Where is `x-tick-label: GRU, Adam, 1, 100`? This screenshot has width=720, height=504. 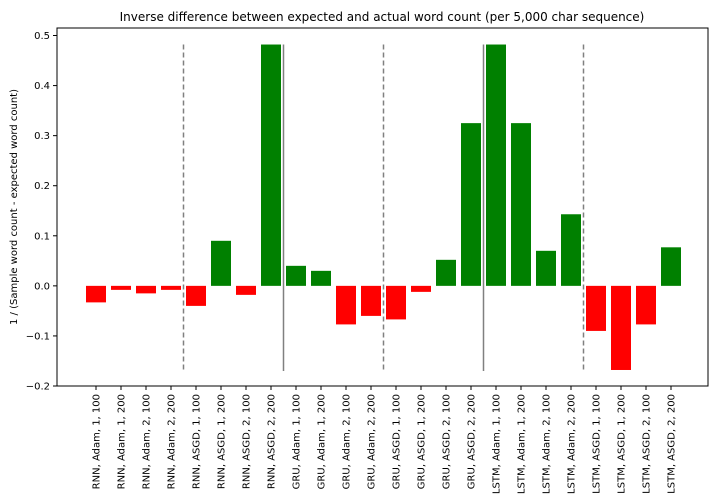 x-tick-label: GRU, Adam, 1, 100 is located at coordinates (297, 441).